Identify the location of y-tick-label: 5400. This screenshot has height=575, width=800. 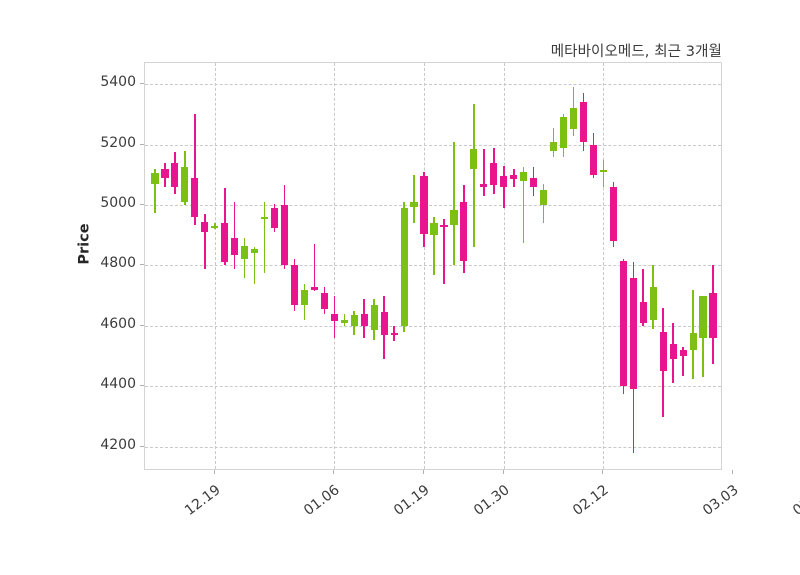
(118, 82).